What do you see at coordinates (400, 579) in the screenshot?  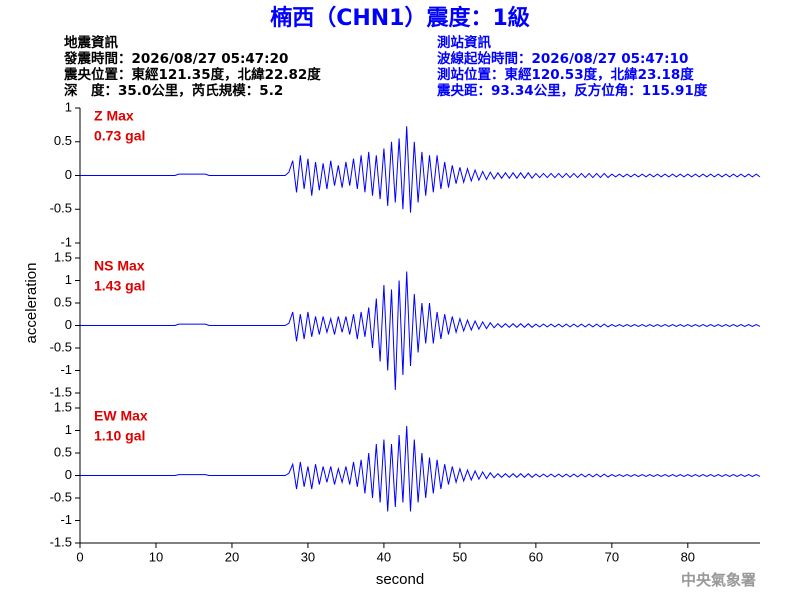 I see `x-axis-label: second` at bounding box center [400, 579].